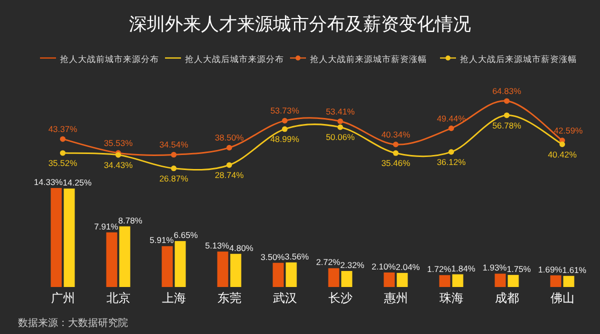  Describe the element at coordinates (63, 163) in the screenshot. I see `data-label: 35.52%` at that location.